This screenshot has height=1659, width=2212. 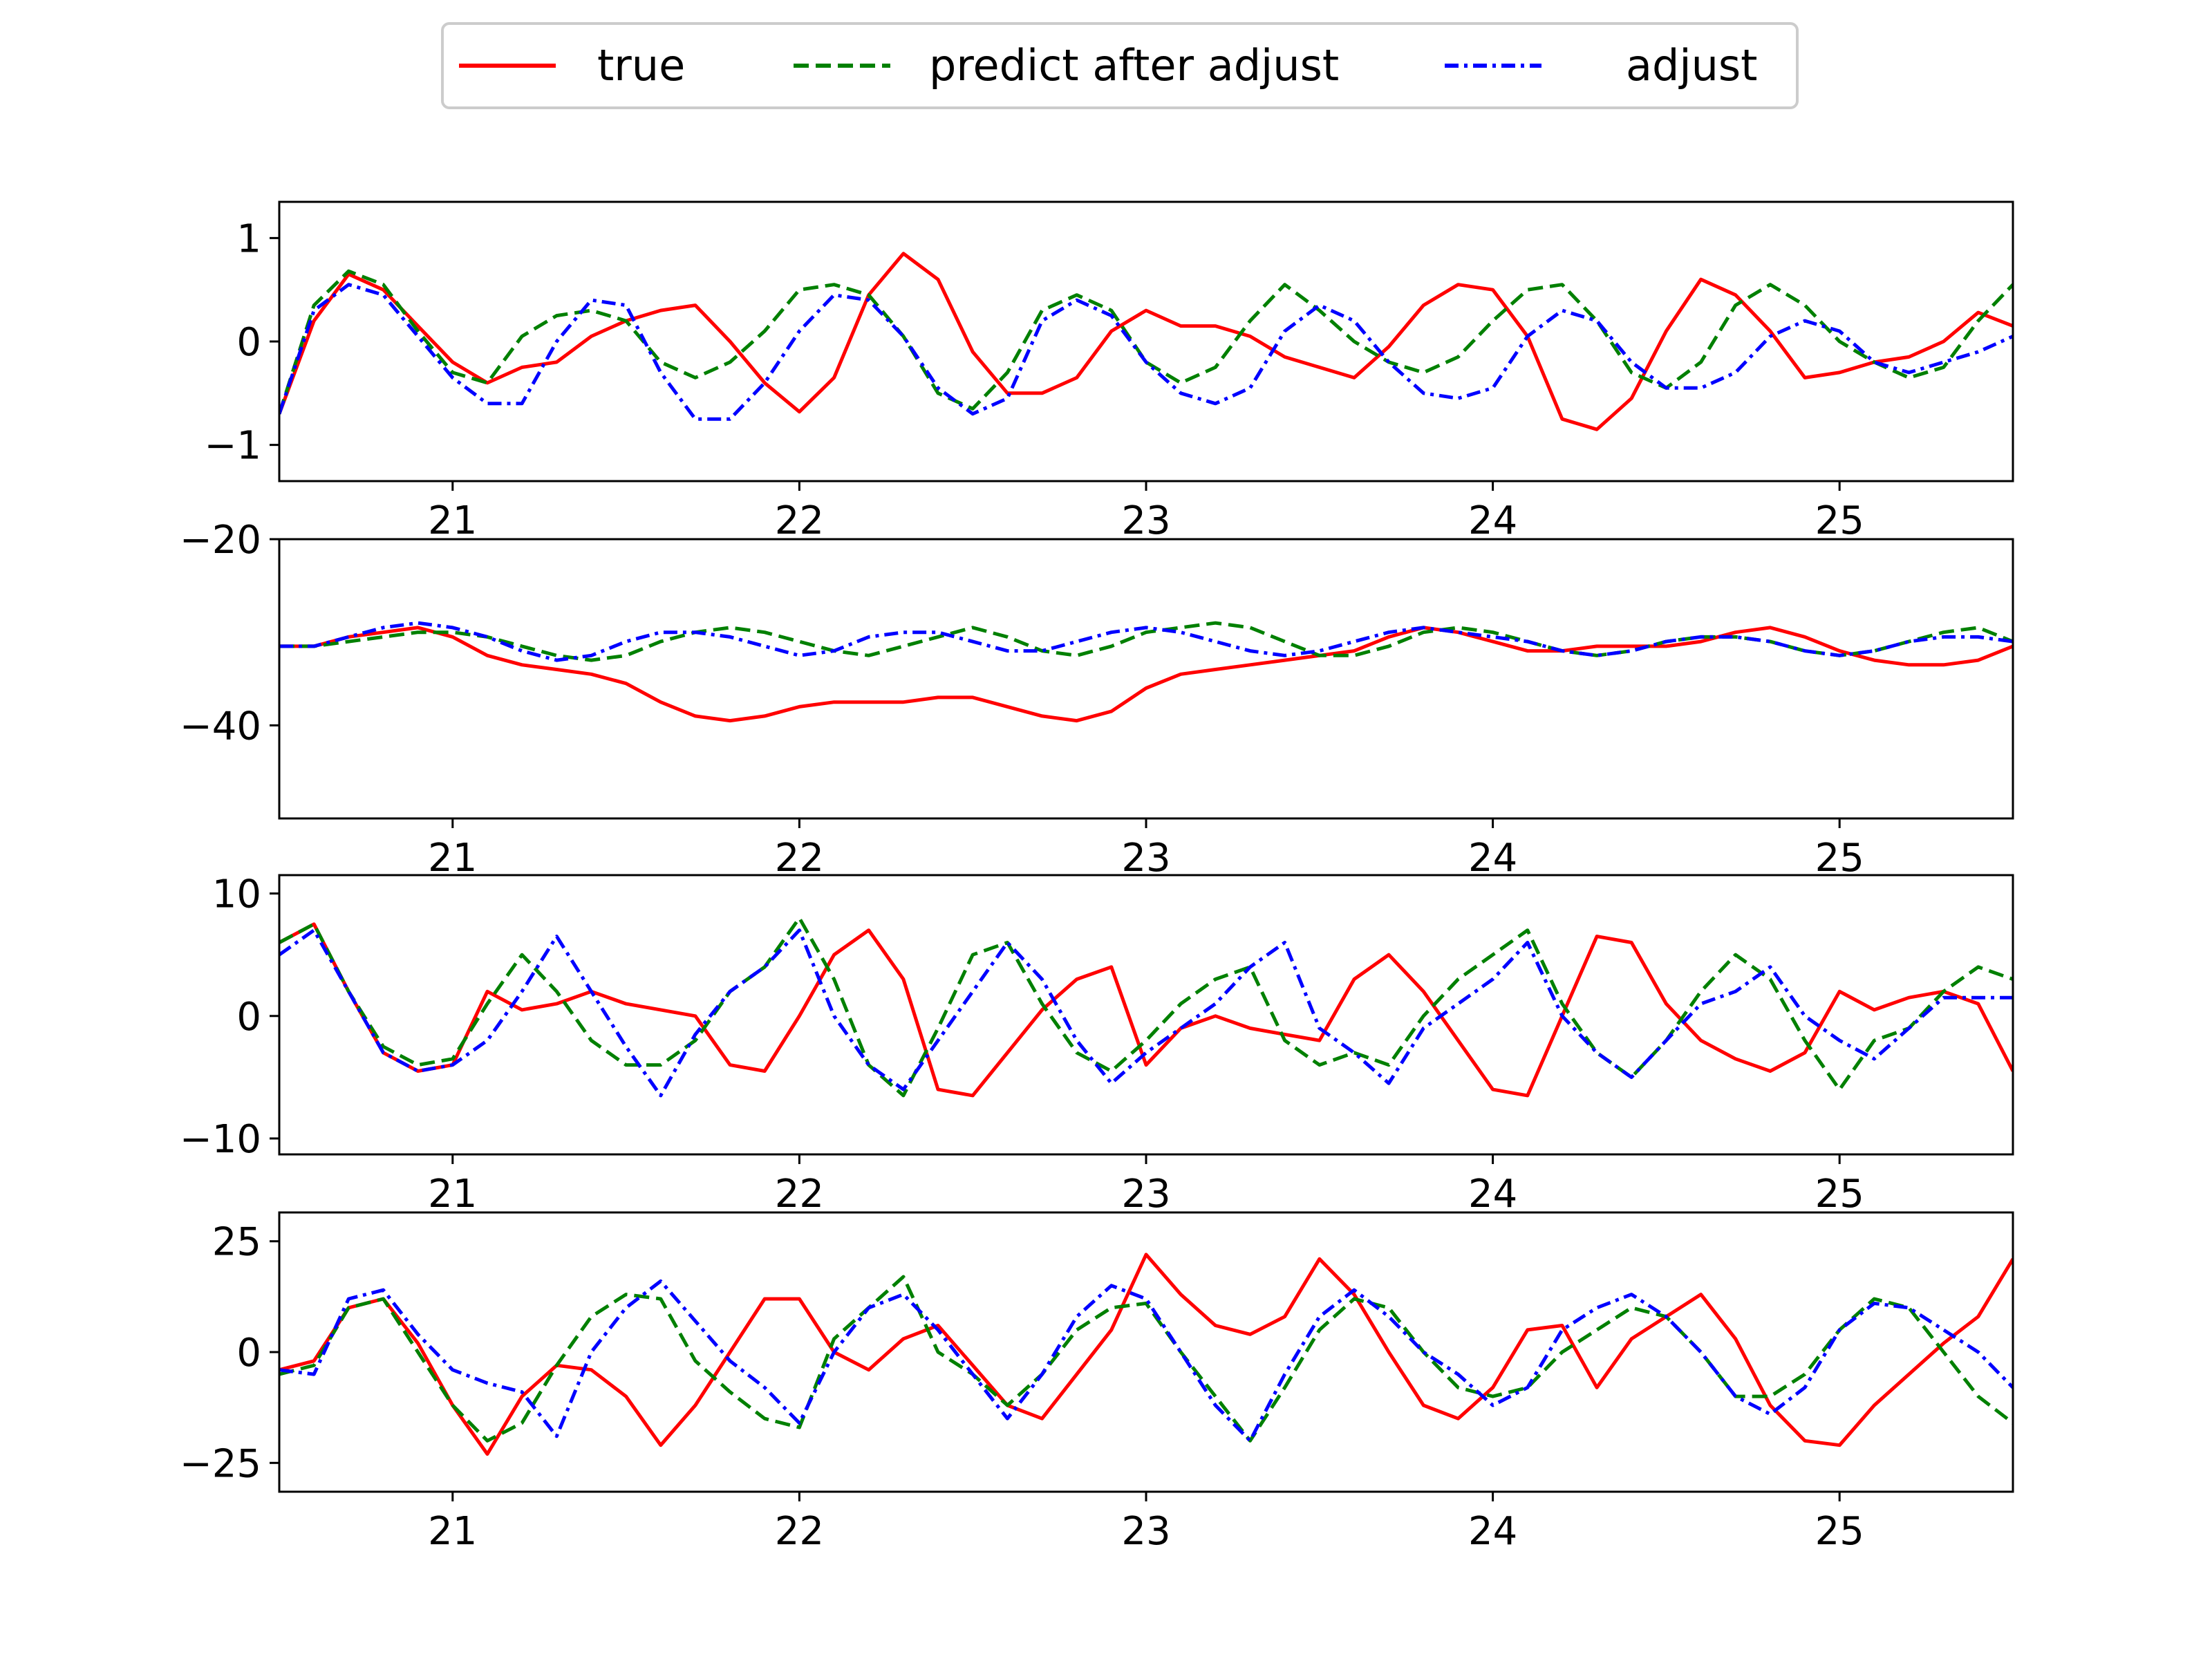 I want to click on panel-2-series, so click(x=1146, y=672).